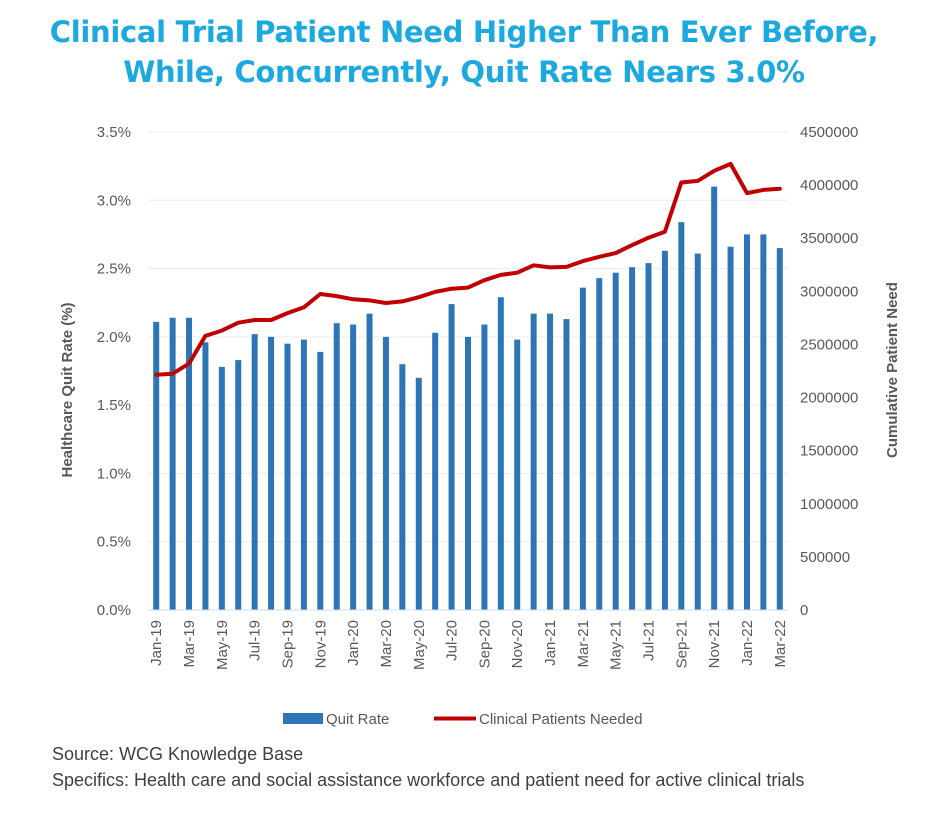 This screenshot has height=833, width=928. I want to click on x-tick-label: Mar-20, so click(386, 644).